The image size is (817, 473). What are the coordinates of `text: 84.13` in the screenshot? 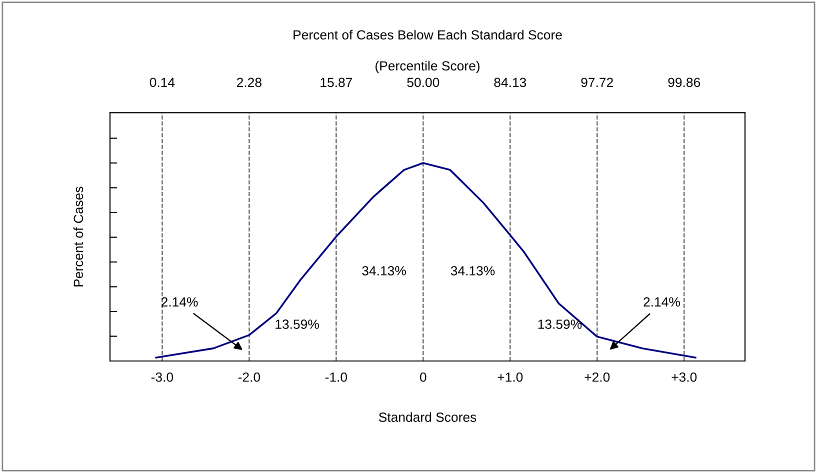 It's located at (510, 83).